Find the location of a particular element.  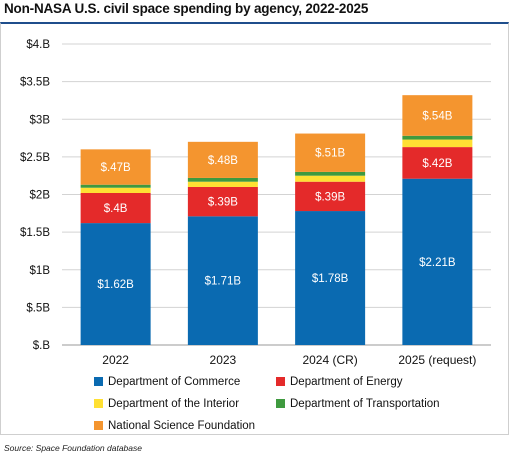

data-label: $.48B is located at coordinates (223, 161).